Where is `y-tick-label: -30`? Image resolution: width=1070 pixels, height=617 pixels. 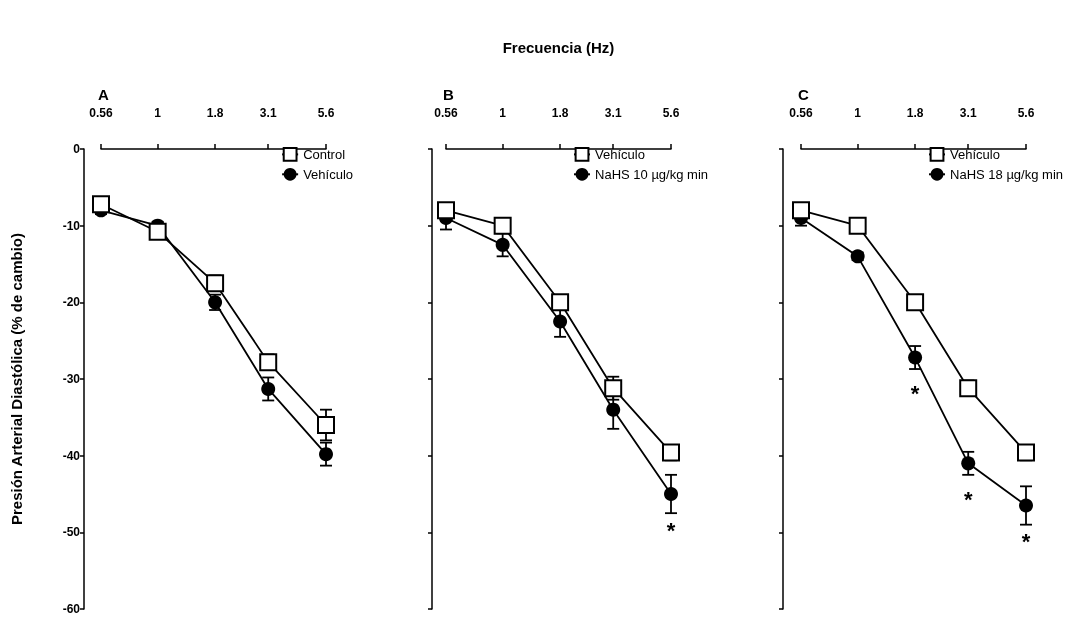
y-tick-label: -30 is located at coordinates (71, 379).